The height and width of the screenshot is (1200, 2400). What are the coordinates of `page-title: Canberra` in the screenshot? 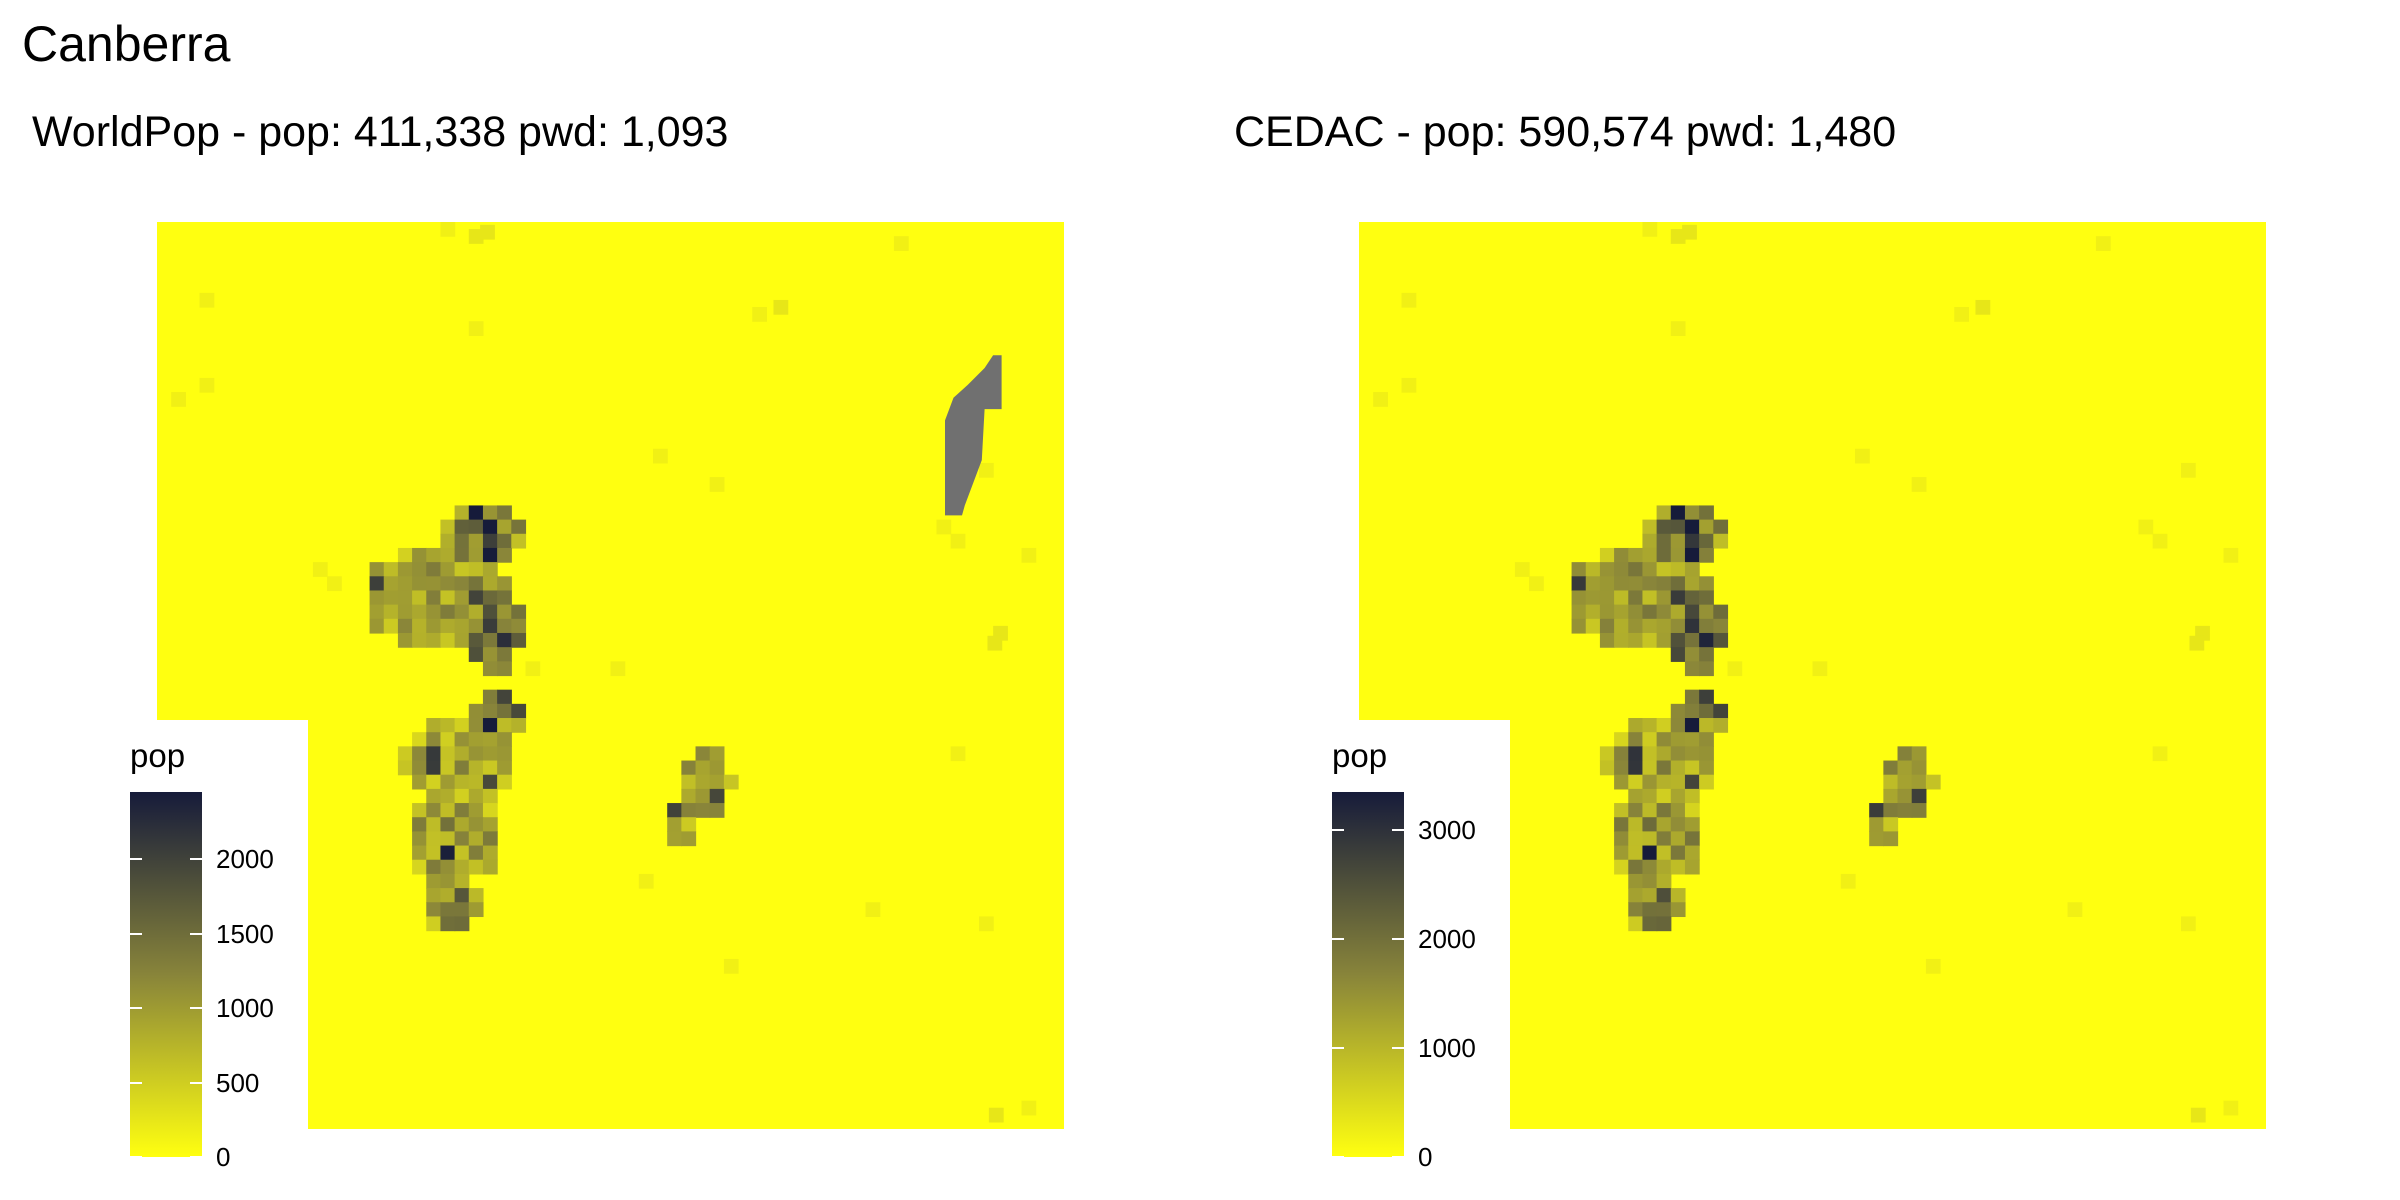 It's located at (126, 44).